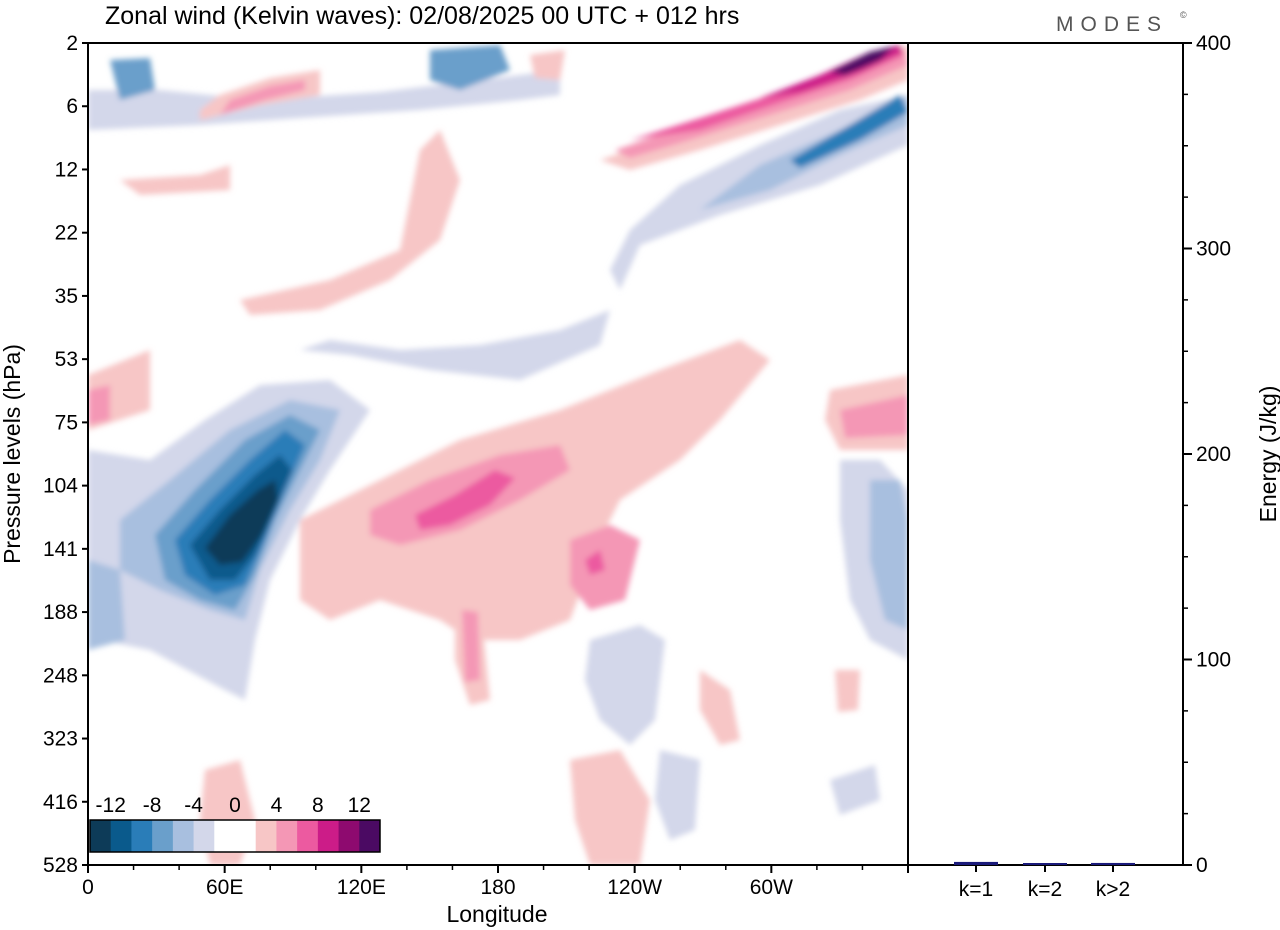  What do you see at coordinates (1112, 24) in the screenshot?
I see `brand-logo: MODES` at bounding box center [1112, 24].